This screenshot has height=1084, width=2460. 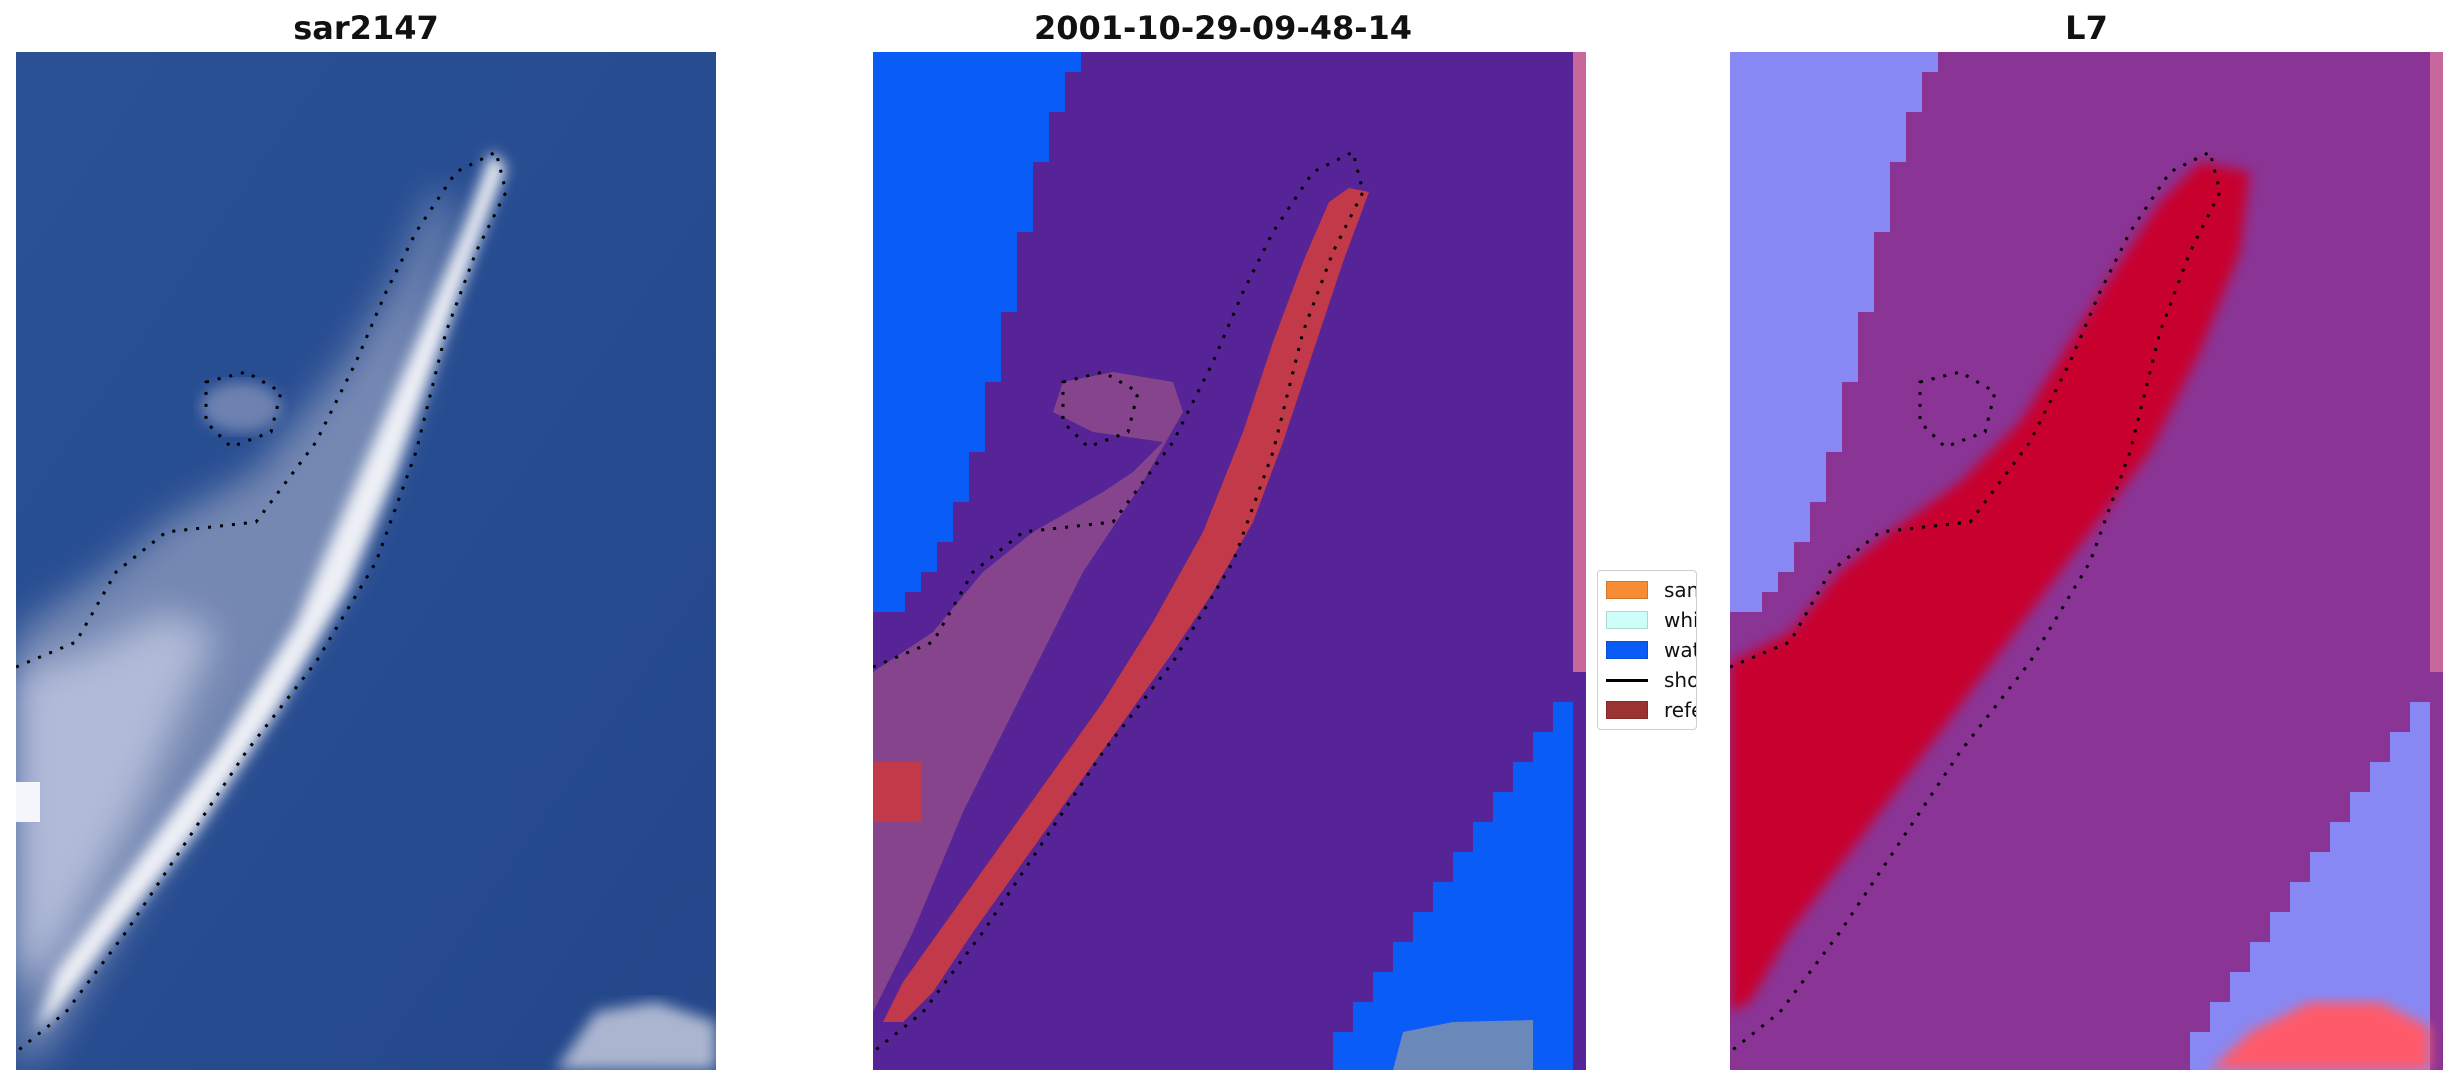 I want to click on legend-item-water: water, so click(x=1647, y=650).